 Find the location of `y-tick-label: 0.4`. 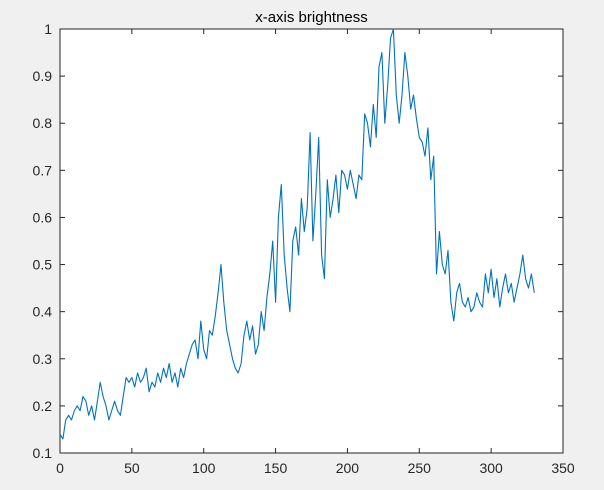

y-tick-label: 0.4 is located at coordinates (43, 312).